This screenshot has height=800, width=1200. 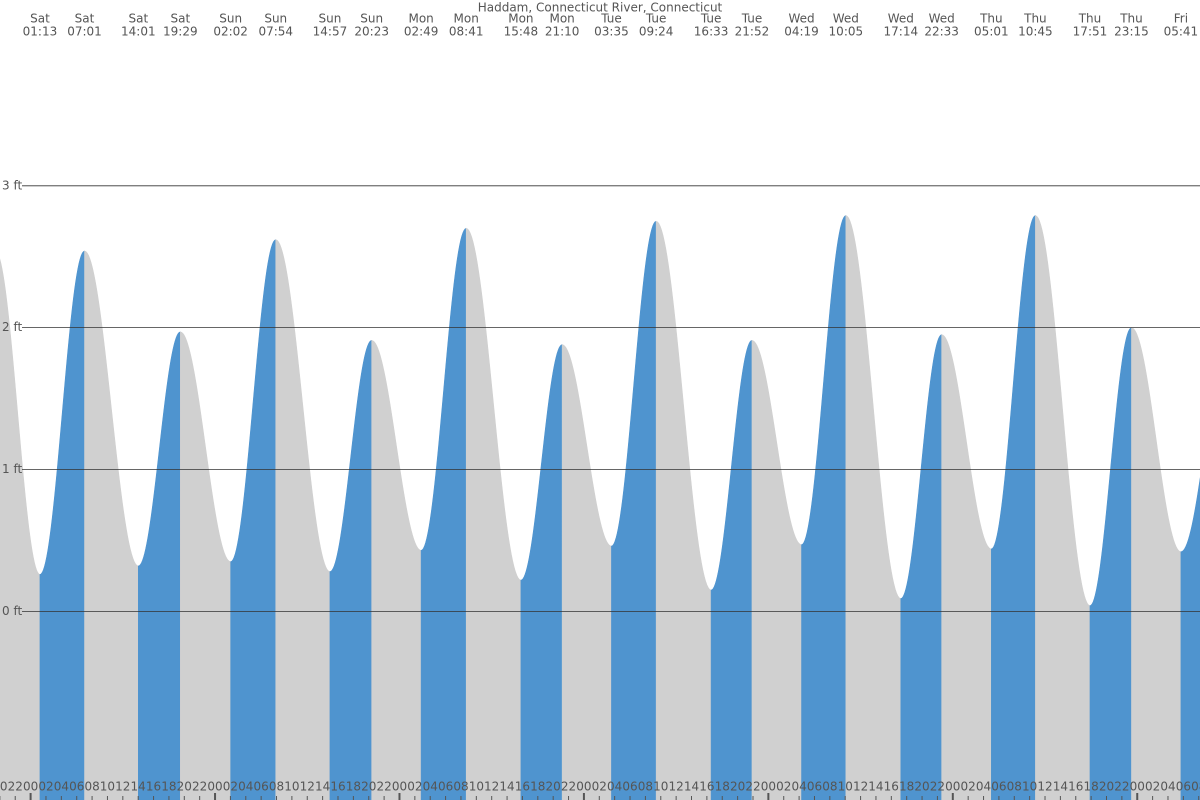 What do you see at coordinates (138, 32) in the screenshot?
I see `extreme-time: 14:01` at bounding box center [138, 32].